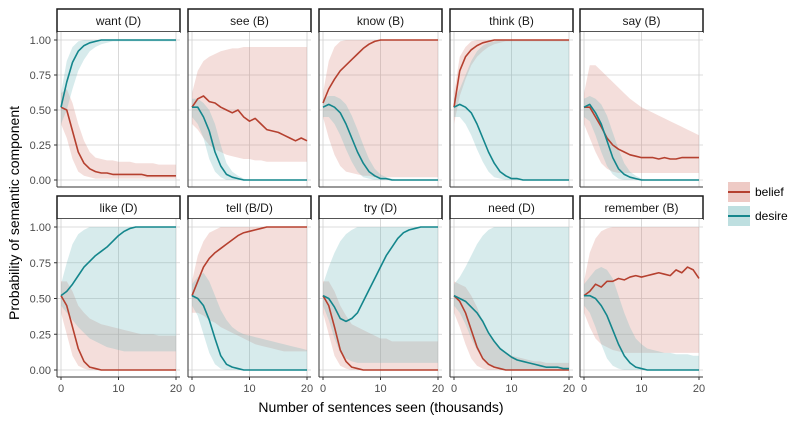  What do you see at coordinates (511, 208) in the screenshot?
I see `facet-title: need (D)` at bounding box center [511, 208].